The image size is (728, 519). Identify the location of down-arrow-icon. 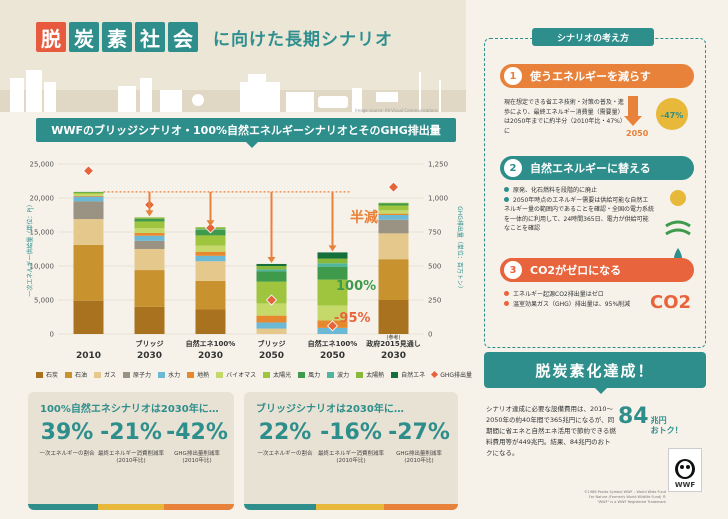
(633, 106).